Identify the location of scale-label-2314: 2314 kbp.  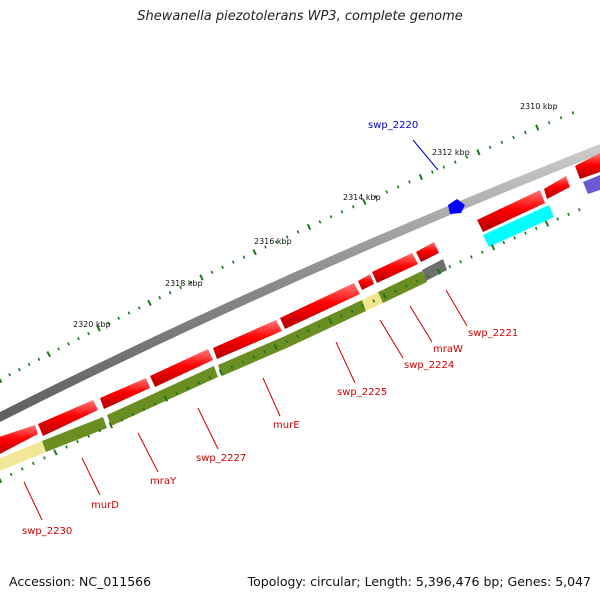
(362, 197).